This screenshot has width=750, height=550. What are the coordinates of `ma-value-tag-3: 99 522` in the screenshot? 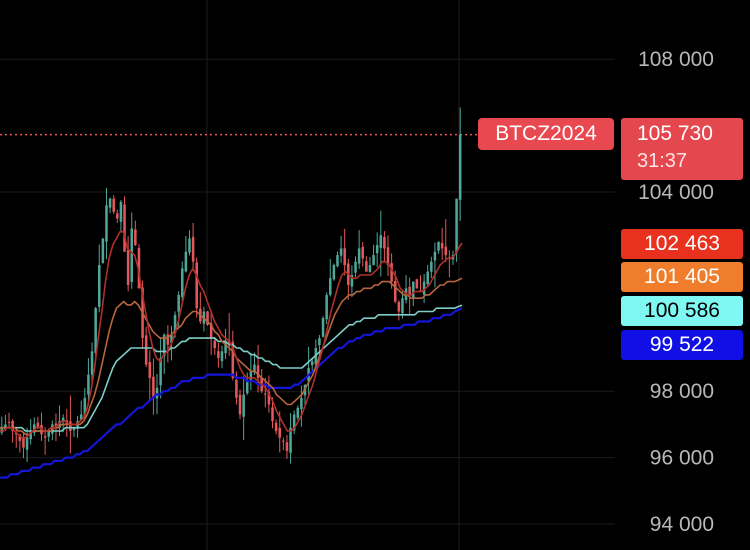 It's located at (682, 345).